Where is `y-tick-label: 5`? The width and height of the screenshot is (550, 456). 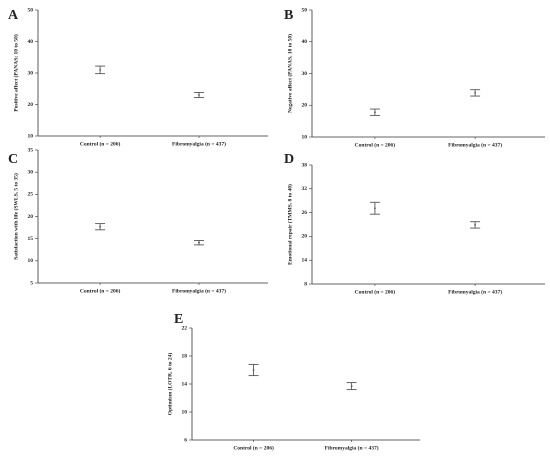
y-tick-label: 5 is located at coordinates (31, 283).